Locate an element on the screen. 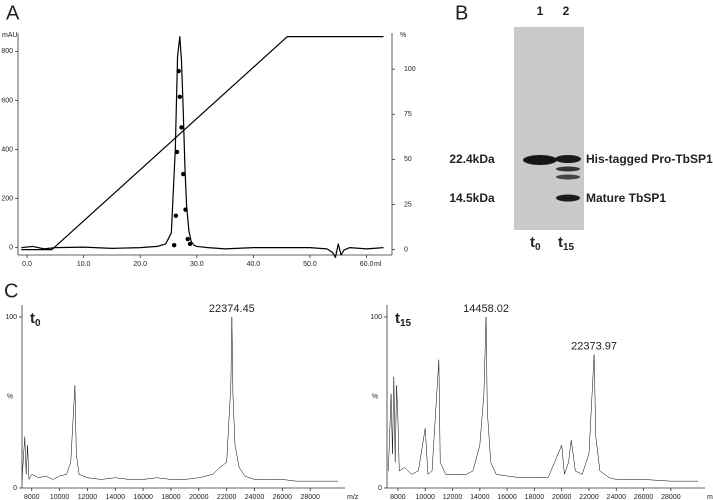 The image size is (713, 500). time-label: t15 is located at coordinates (566, 243).